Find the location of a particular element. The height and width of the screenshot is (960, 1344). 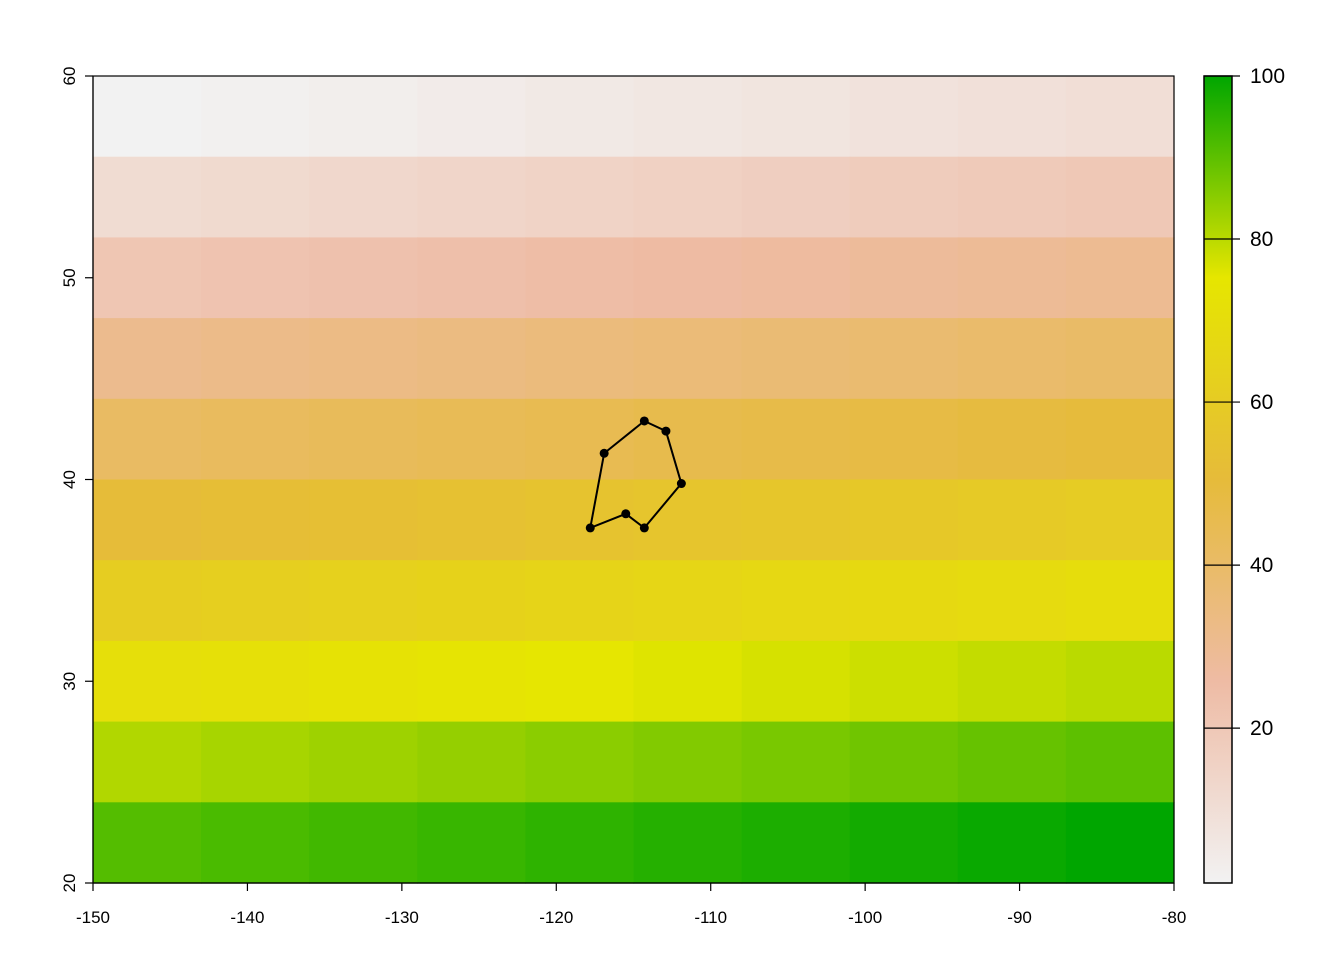

y-tick-label: 20 is located at coordinates (69, 883).